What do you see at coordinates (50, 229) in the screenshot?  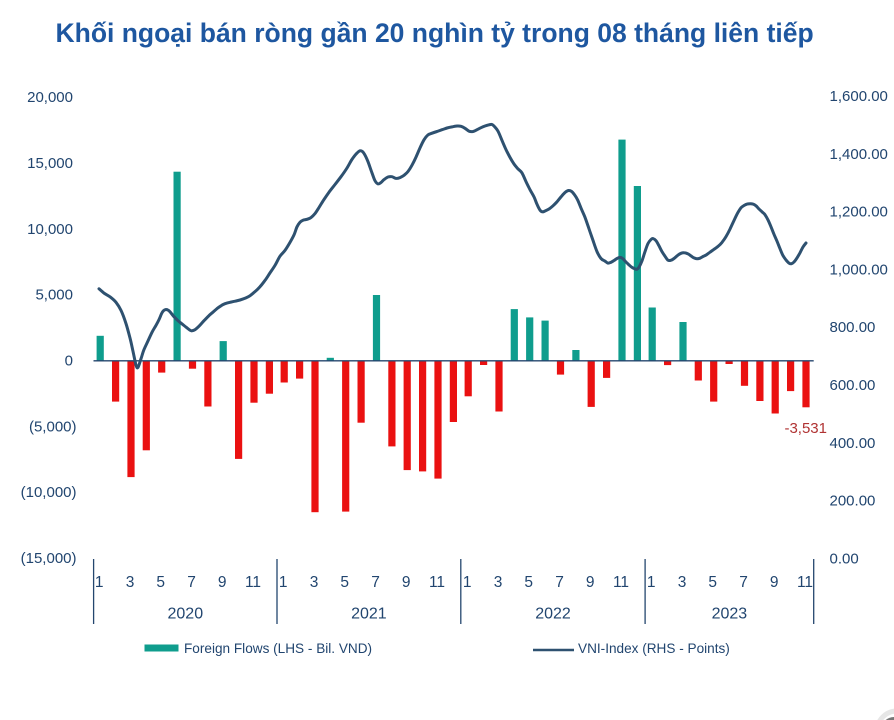 I see `svg-text: 10,000` at bounding box center [50, 229].